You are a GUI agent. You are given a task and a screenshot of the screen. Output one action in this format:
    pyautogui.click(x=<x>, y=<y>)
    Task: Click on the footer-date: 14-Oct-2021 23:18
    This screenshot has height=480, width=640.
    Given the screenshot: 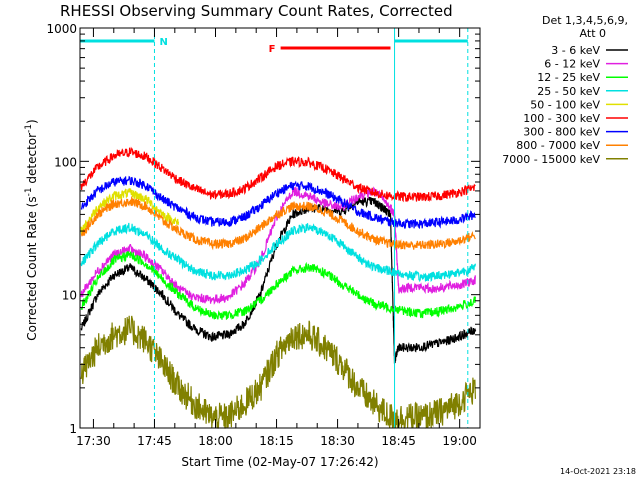 What is the action you would take?
    pyautogui.click(x=598, y=471)
    